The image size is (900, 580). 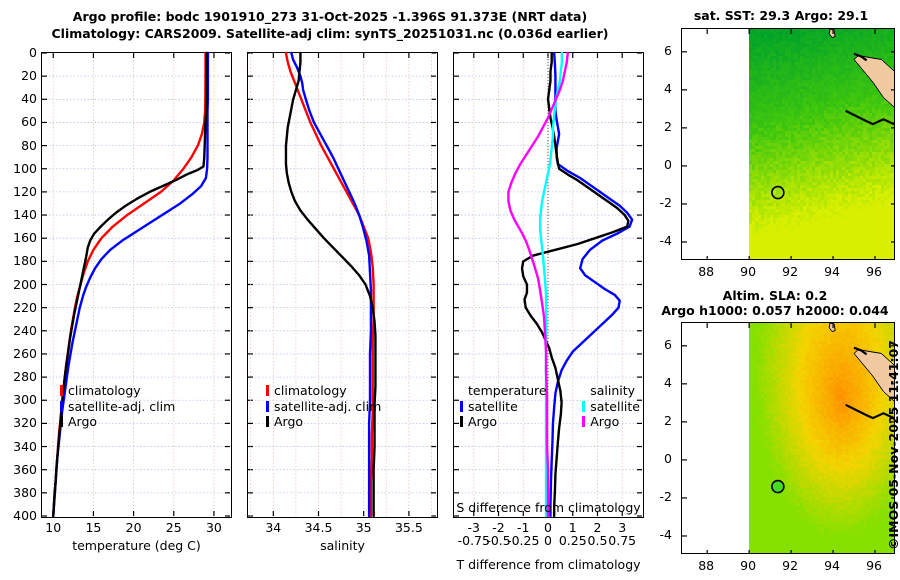 What do you see at coordinates (748, 565) in the screenshot?
I see `longitude-tick-label: 90` at bounding box center [748, 565].